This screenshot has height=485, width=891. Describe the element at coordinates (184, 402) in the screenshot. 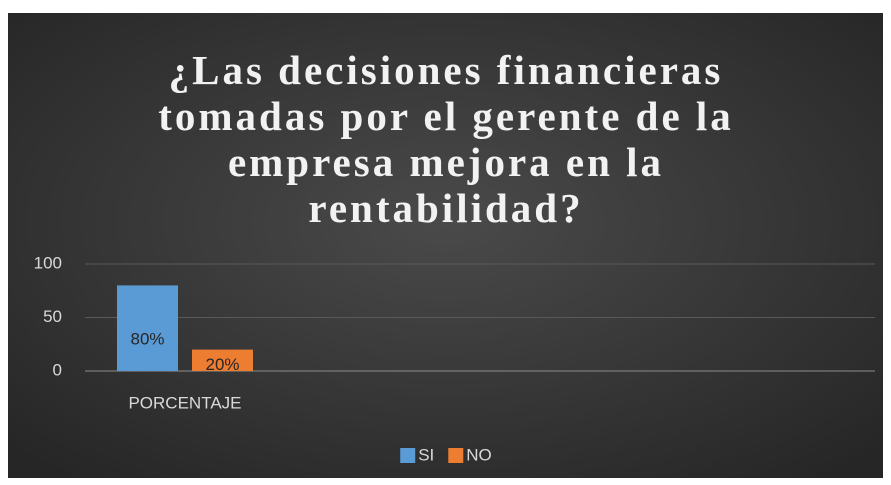

I see `x-tick-label: PORCENTAJE` at that location.